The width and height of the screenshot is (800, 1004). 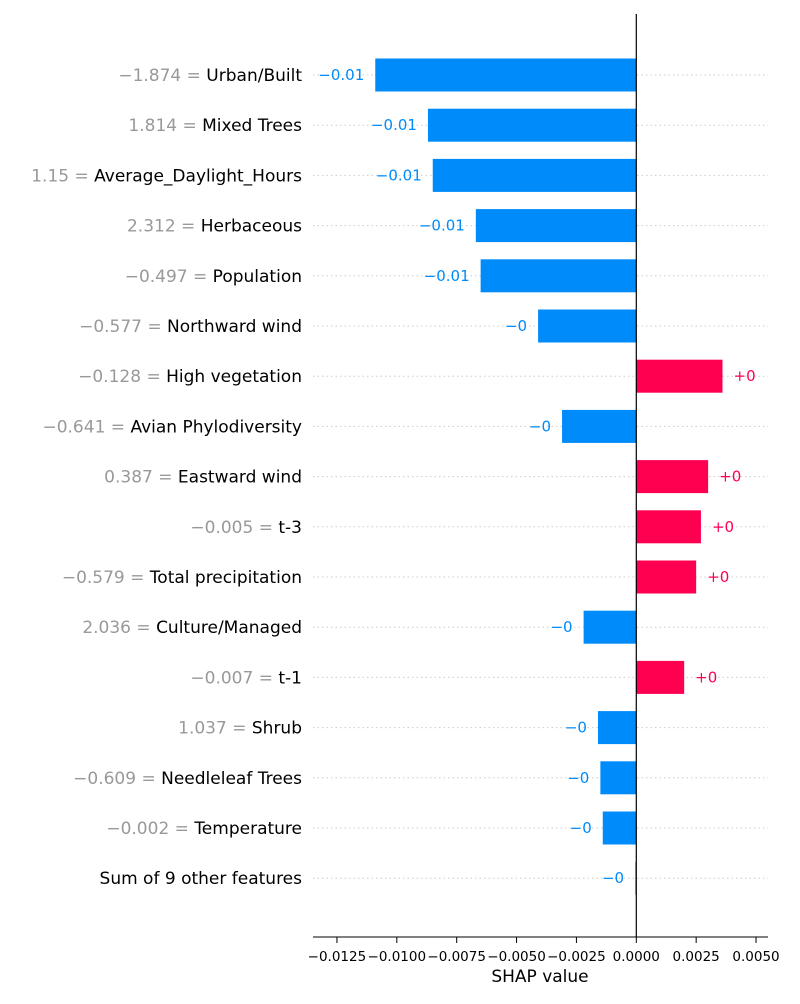 I want to click on feature-value: 1.037 =, so click(x=215, y=729).